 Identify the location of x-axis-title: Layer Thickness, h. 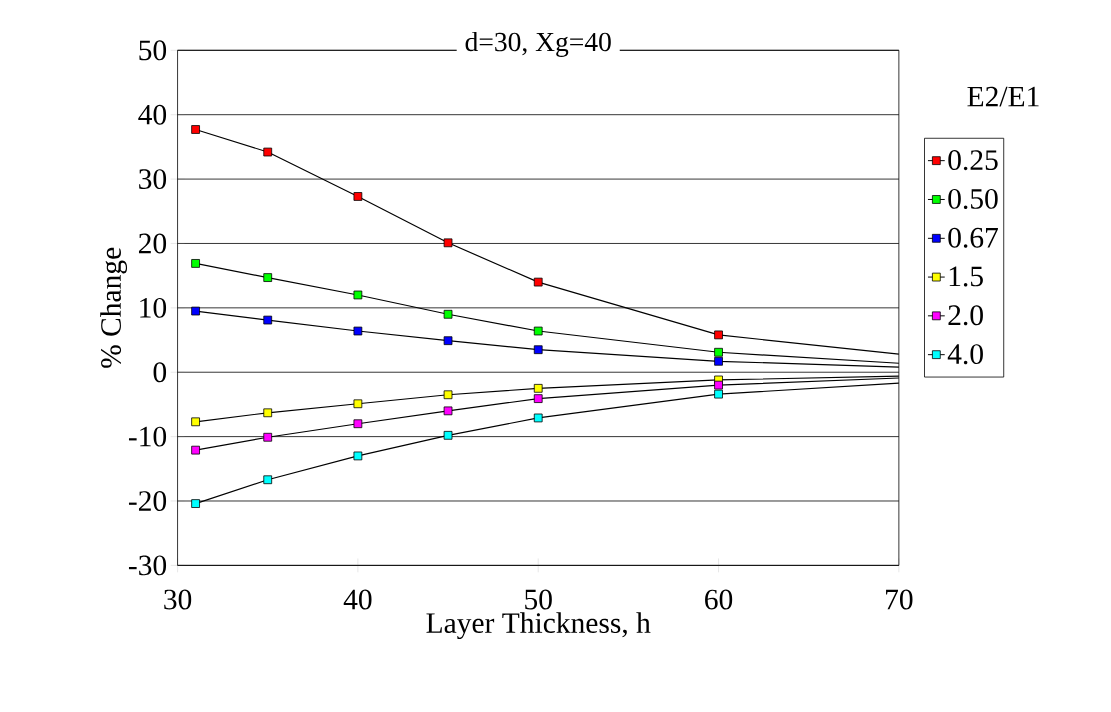
(538, 625).